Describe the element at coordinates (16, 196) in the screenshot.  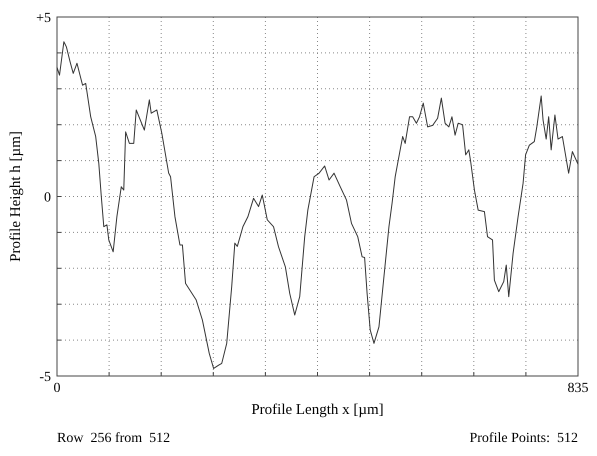
I see `y-axis-title: Profile Height h [µm]` at that location.